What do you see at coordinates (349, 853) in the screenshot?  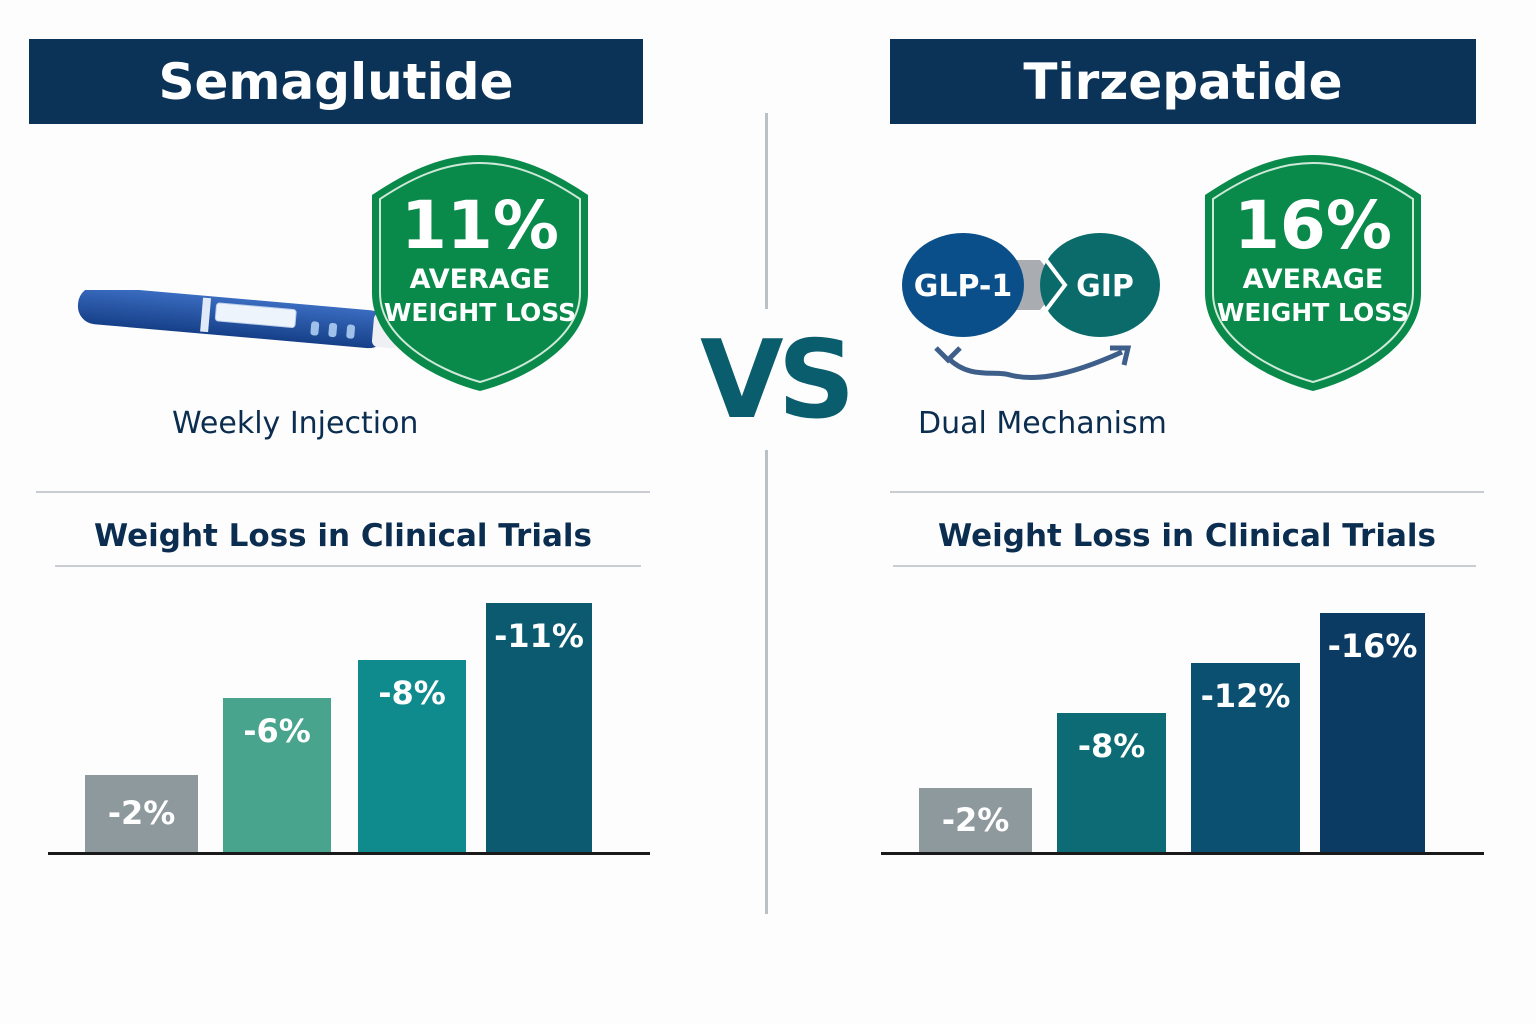 I see `x-axis-left` at bounding box center [349, 853].